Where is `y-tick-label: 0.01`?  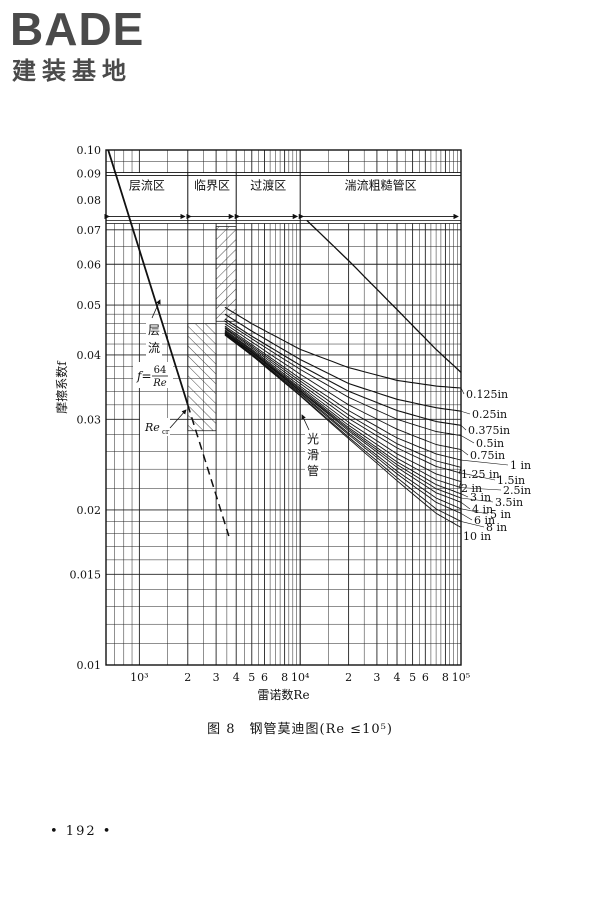
y-tick-label: 0.01 is located at coordinates (89, 665).